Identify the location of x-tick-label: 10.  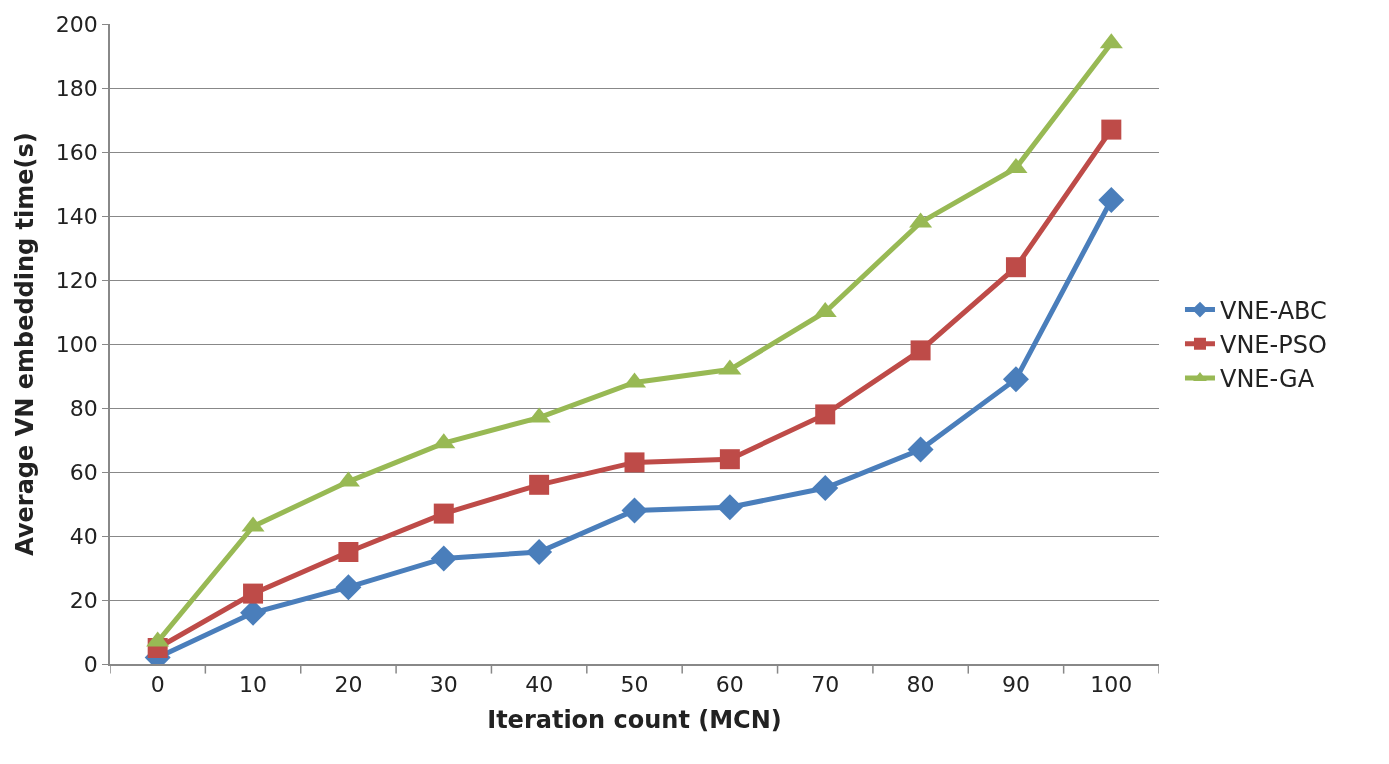
(253, 685).